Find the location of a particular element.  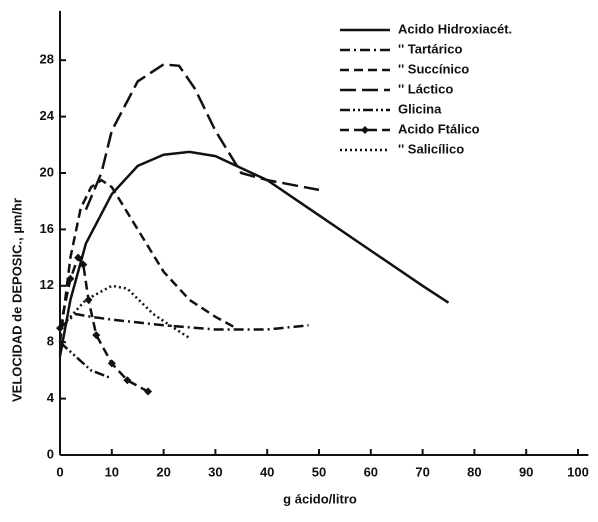

y-tick-label: 4 is located at coordinates (51, 397).